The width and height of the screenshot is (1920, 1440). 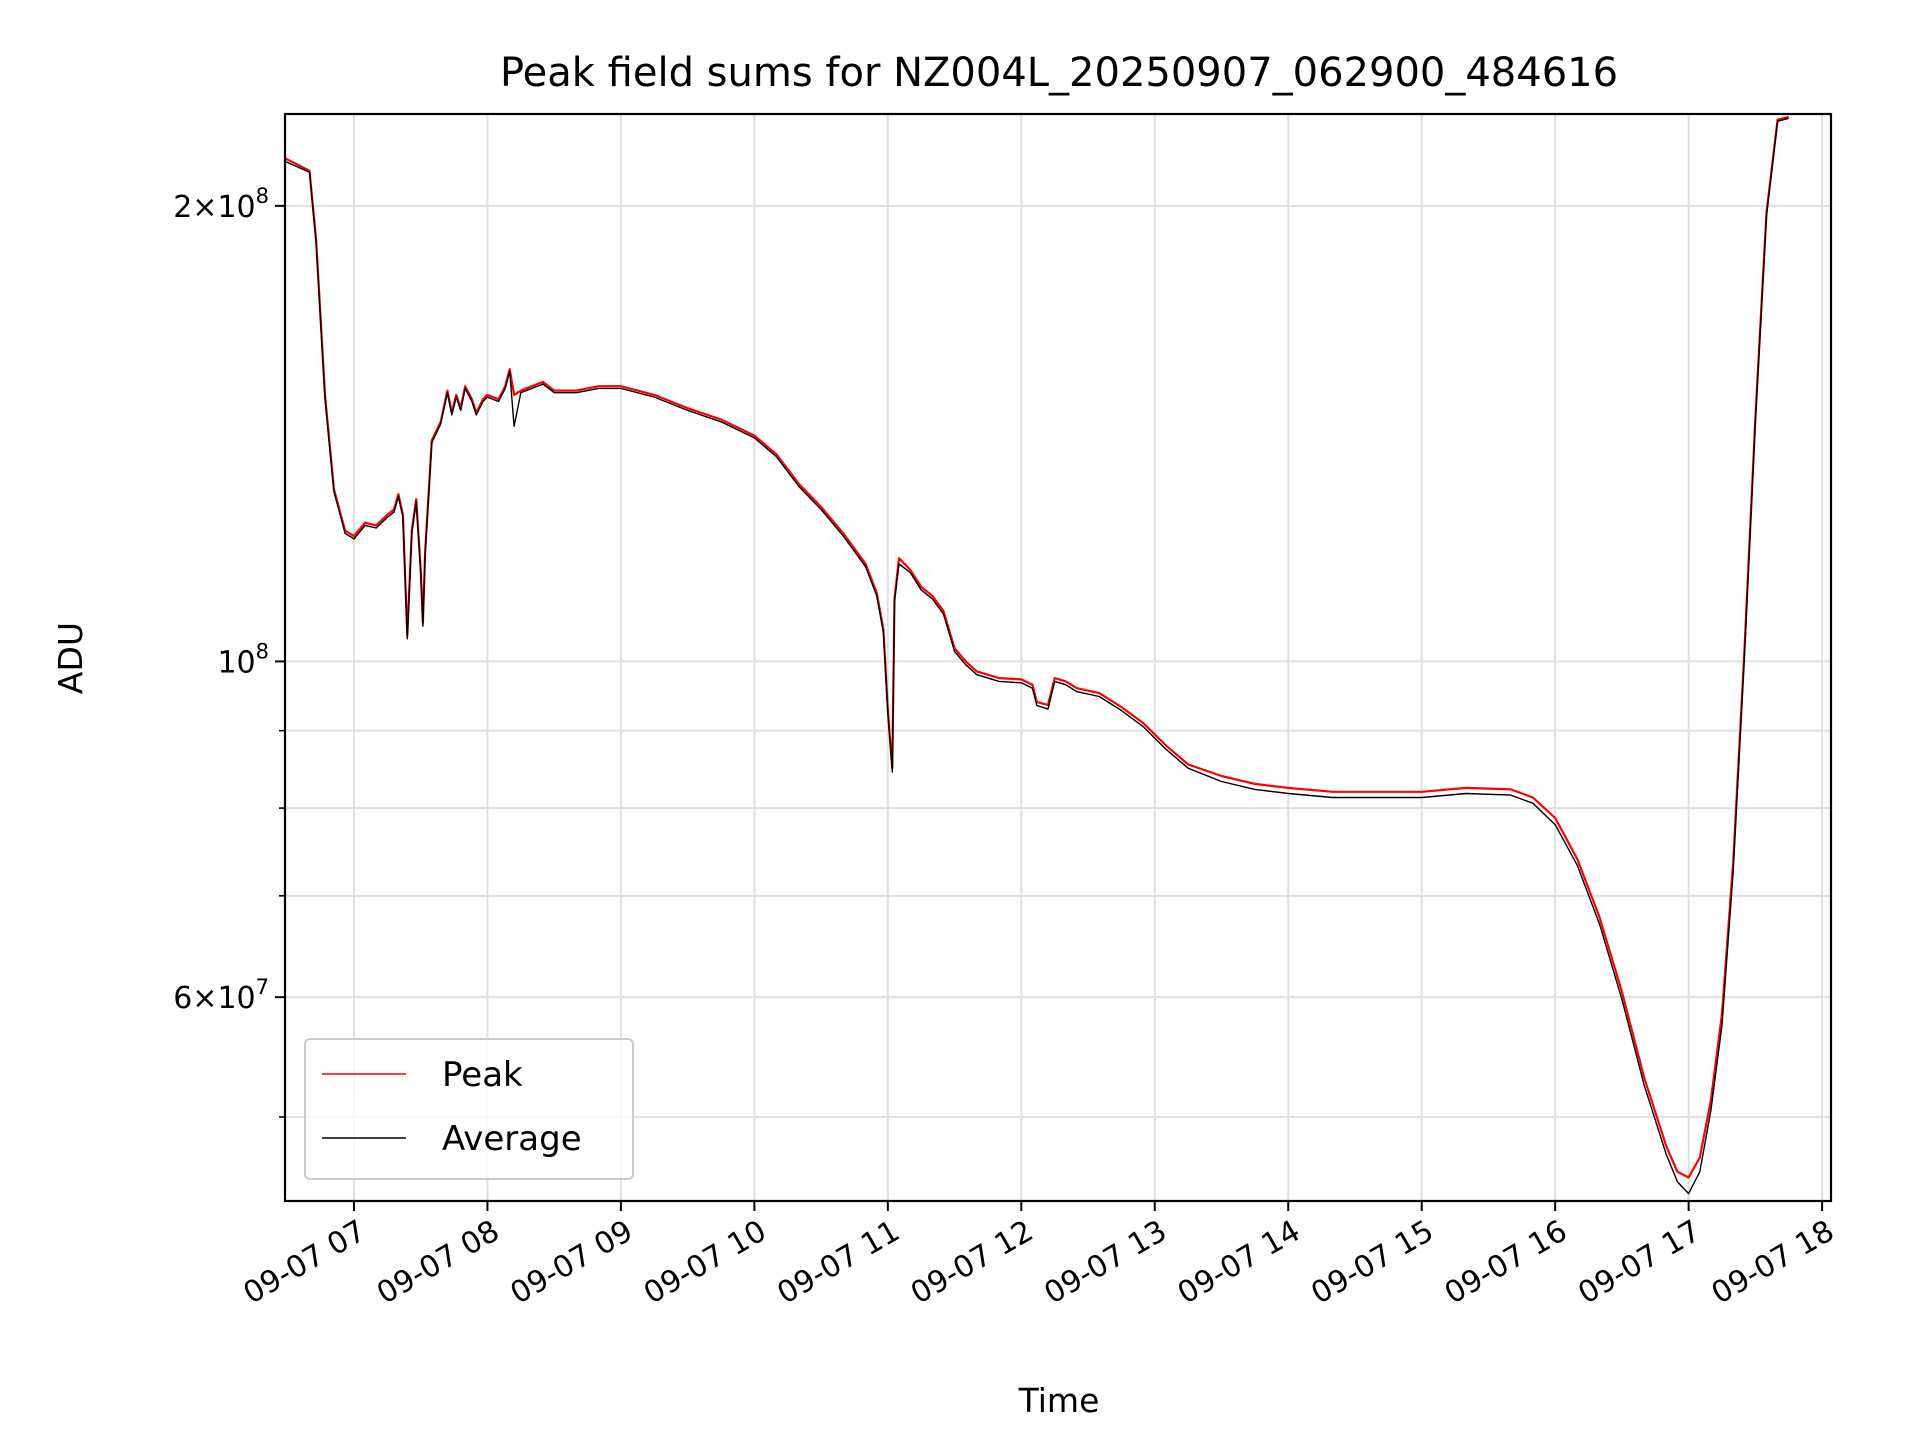 I want to click on y-tick-label: 6×107, so click(x=221, y=995).